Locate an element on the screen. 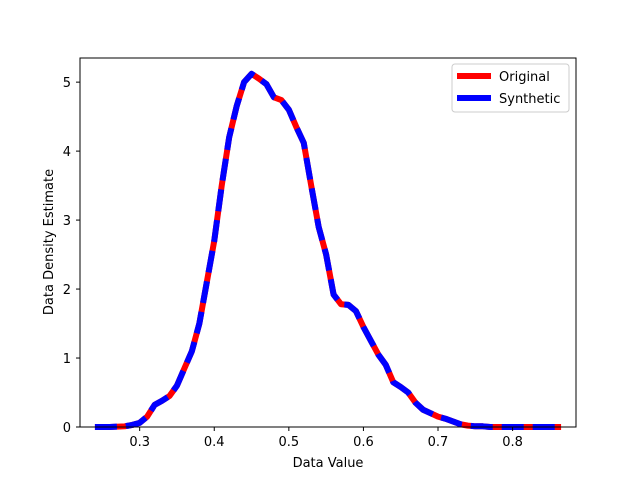 Image resolution: width=640 pixels, height=480 pixels. y-axis-ticks: 0 1 2 3 4 5 is located at coordinates (71, 256).